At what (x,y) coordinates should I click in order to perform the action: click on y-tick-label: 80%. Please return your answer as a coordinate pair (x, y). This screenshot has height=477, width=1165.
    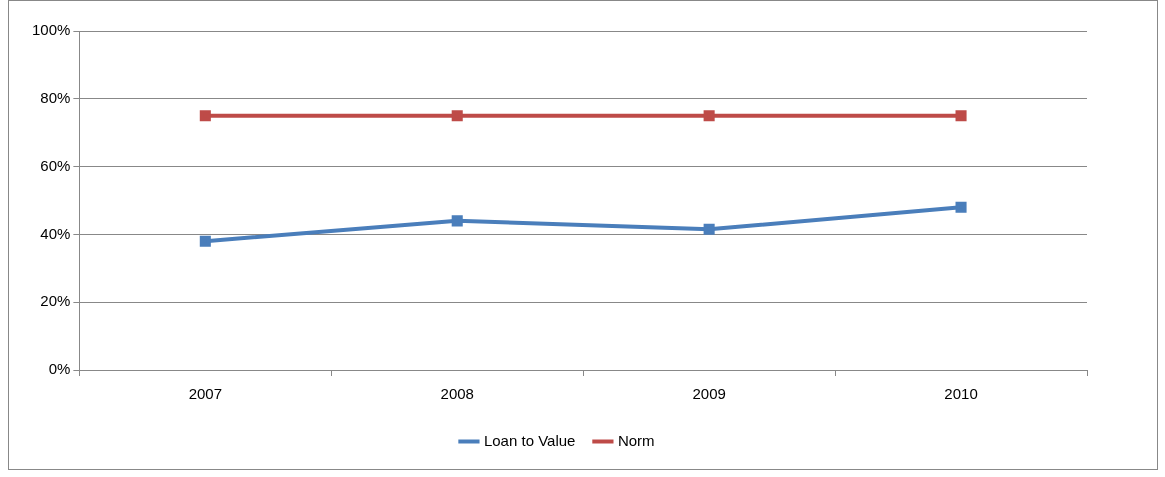
    Looking at the image, I should click on (55, 97).